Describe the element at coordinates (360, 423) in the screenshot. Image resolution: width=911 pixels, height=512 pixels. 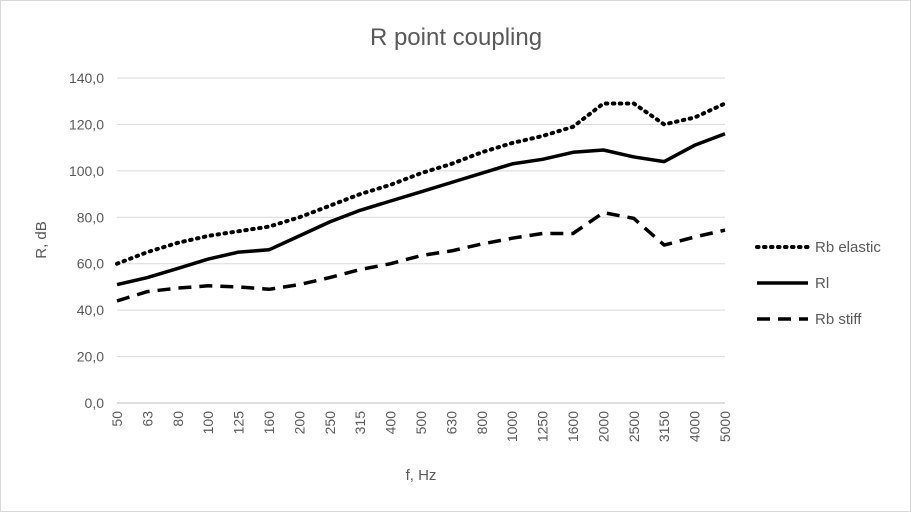
I see `x-tick-label: 315` at that location.